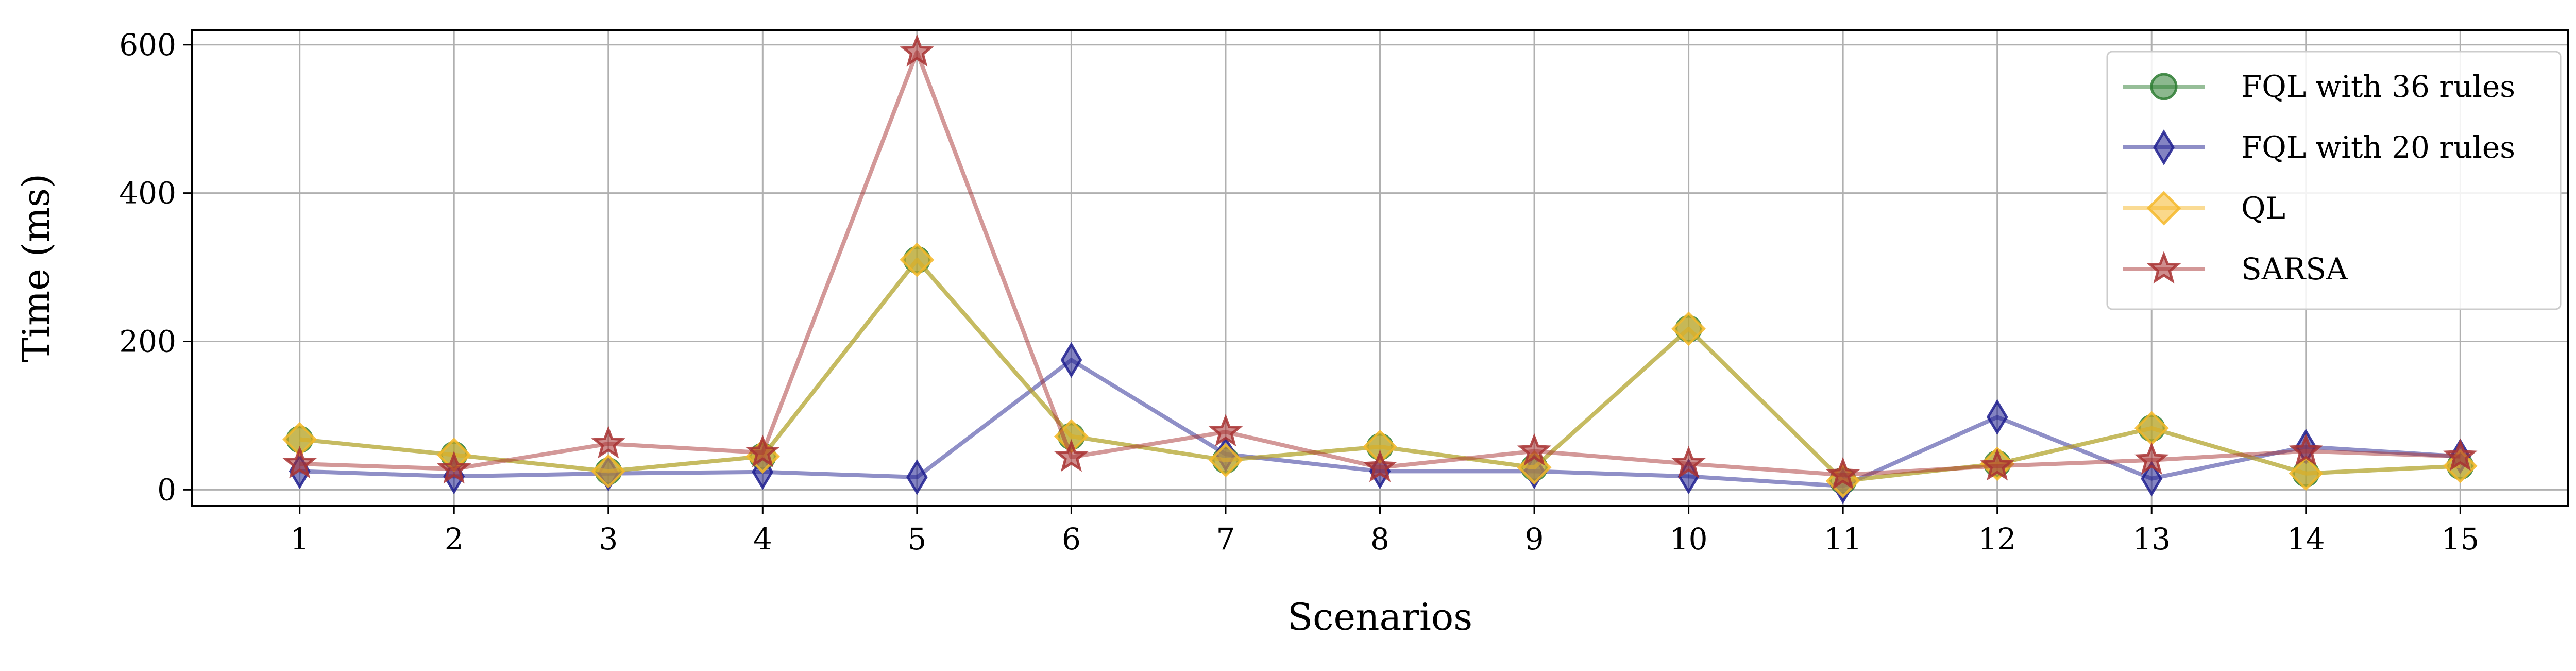 This screenshot has height=671, width=2576. Describe the element at coordinates (148, 44) in the screenshot. I see `y-tick-label: 600` at that location.